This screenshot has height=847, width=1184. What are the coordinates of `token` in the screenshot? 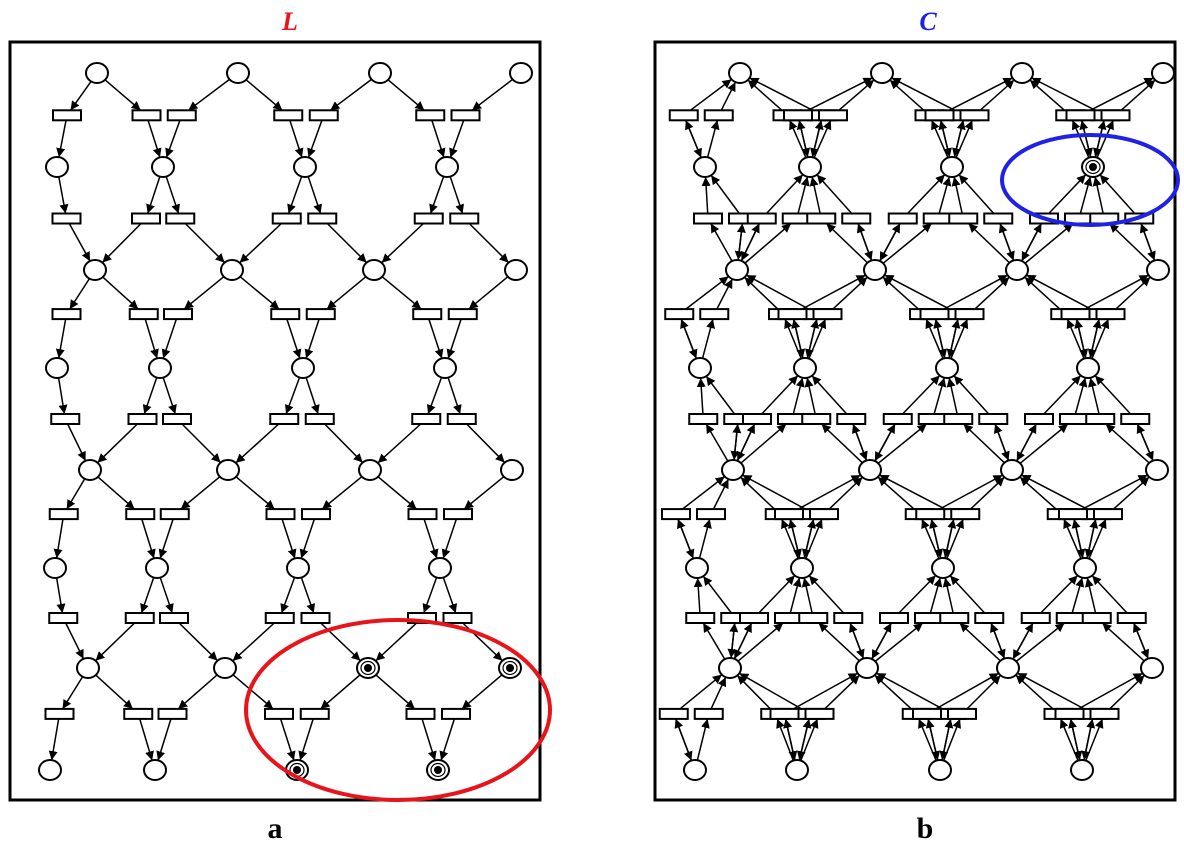 It's located at (1093, 167).